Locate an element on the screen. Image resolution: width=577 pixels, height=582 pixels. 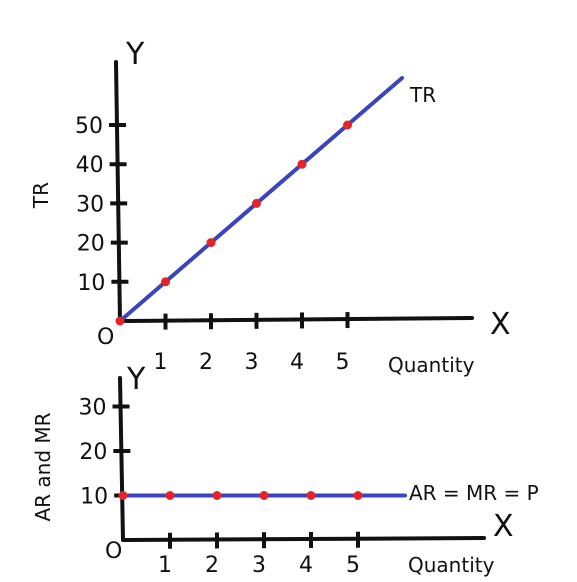
ar-mr-y-axis-title: AR and MR is located at coordinates (43, 466).